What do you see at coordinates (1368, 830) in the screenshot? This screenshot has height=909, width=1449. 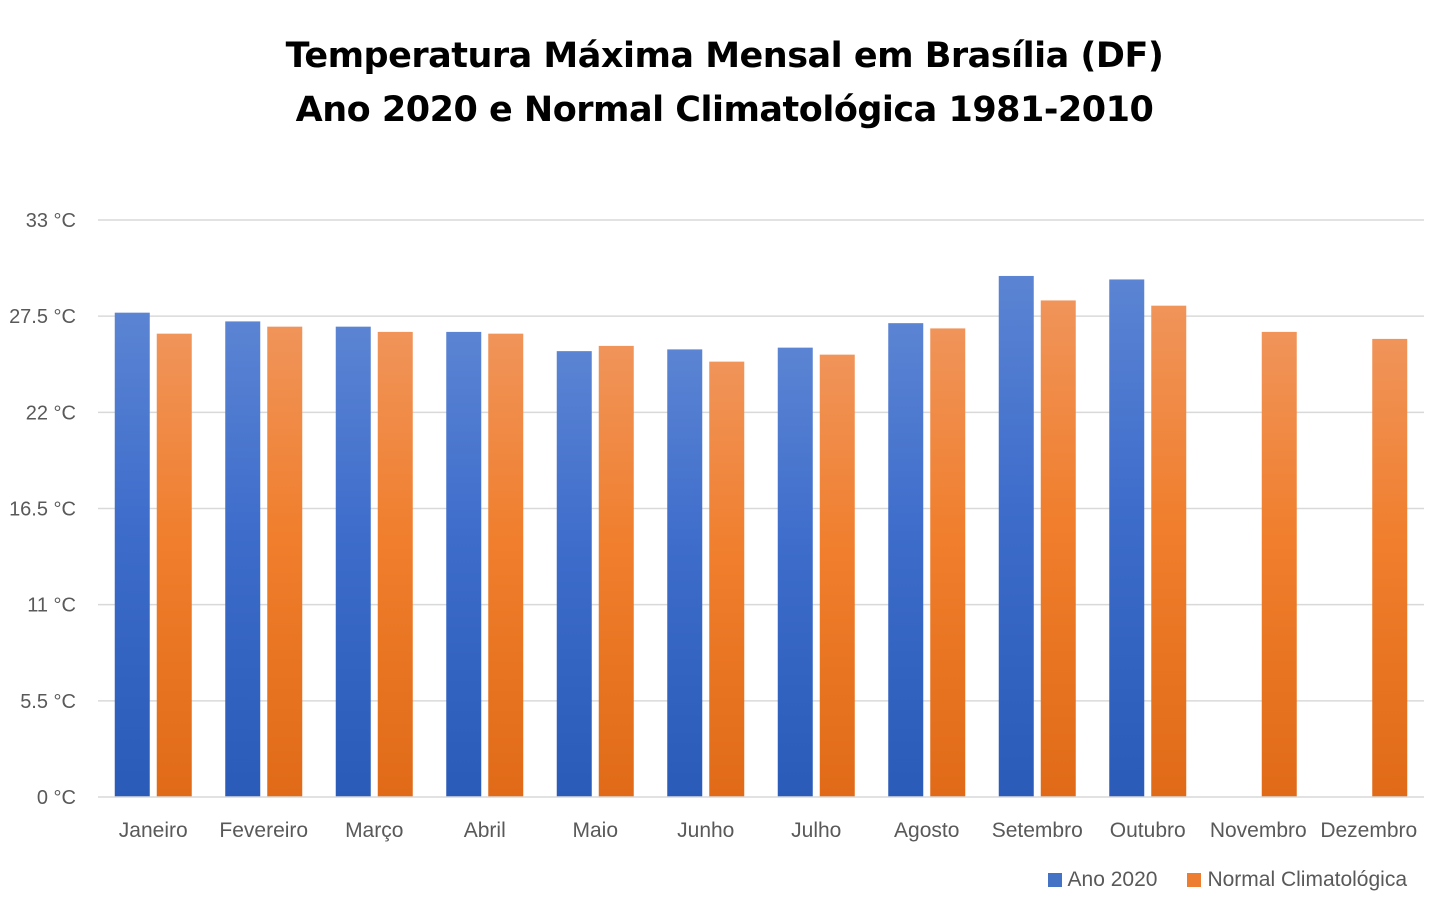 I see `x-category-label: Dezembro` at bounding box center [1368, 830].